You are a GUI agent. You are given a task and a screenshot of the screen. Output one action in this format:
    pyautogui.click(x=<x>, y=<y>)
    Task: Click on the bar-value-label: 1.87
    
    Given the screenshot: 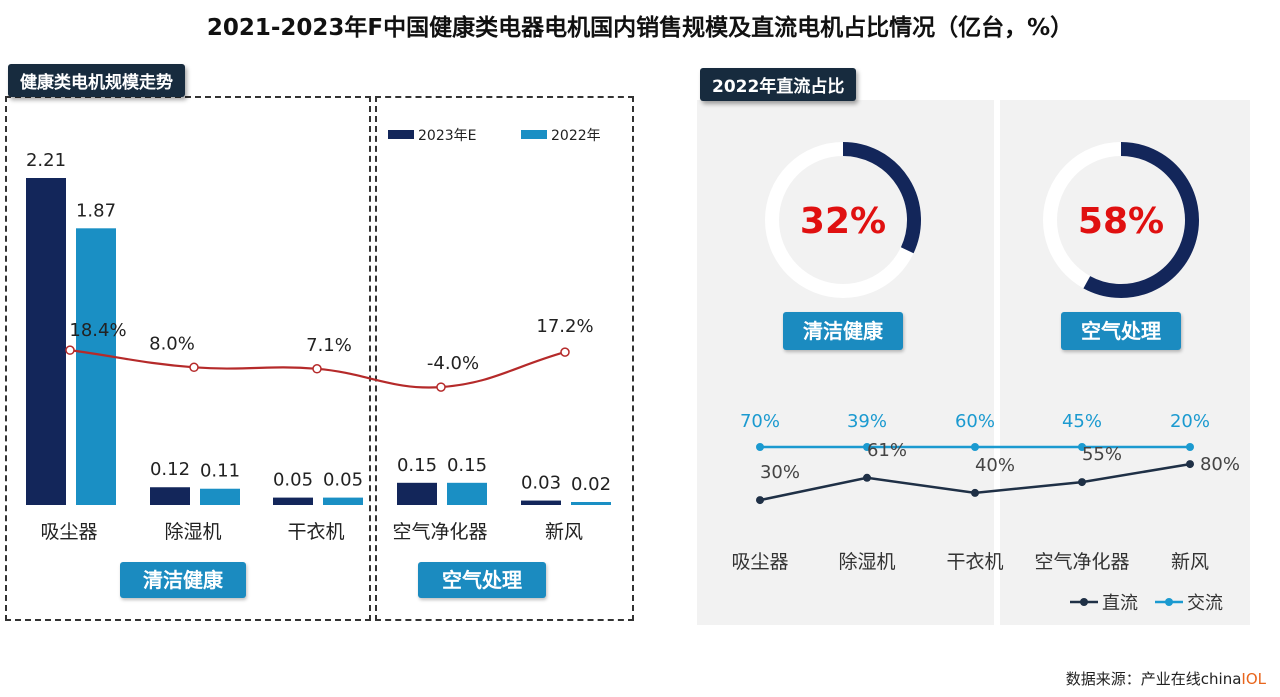 What is the action you would take?
    pyautogui.click(x=96, y=210)
    